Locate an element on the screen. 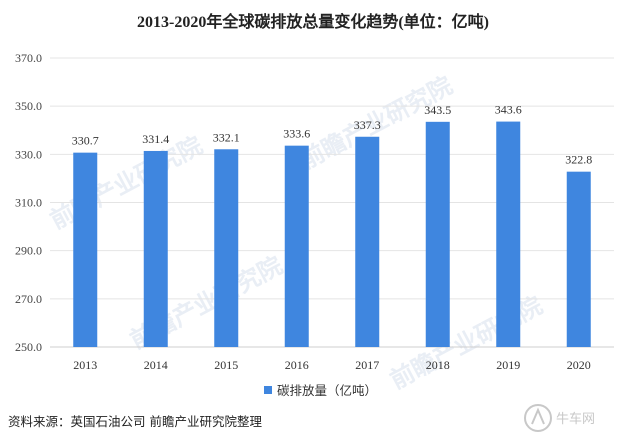 This screenshot has width=626, height=439. legend-swatch is located at coordinates (268, 389).